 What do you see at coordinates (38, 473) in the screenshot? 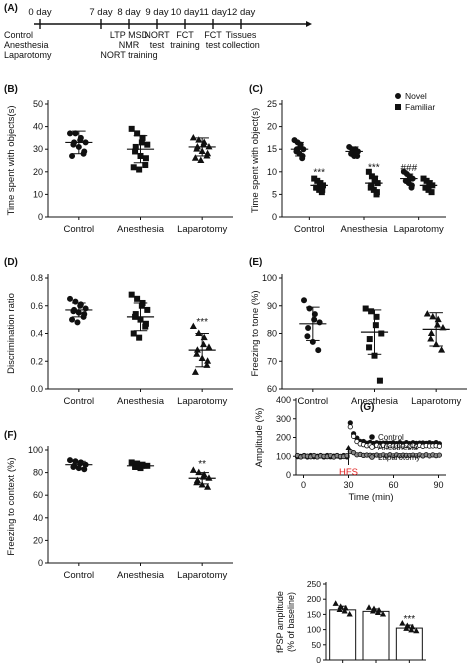
I see `y-tick-label: 80` at bounding box center [38, 473].